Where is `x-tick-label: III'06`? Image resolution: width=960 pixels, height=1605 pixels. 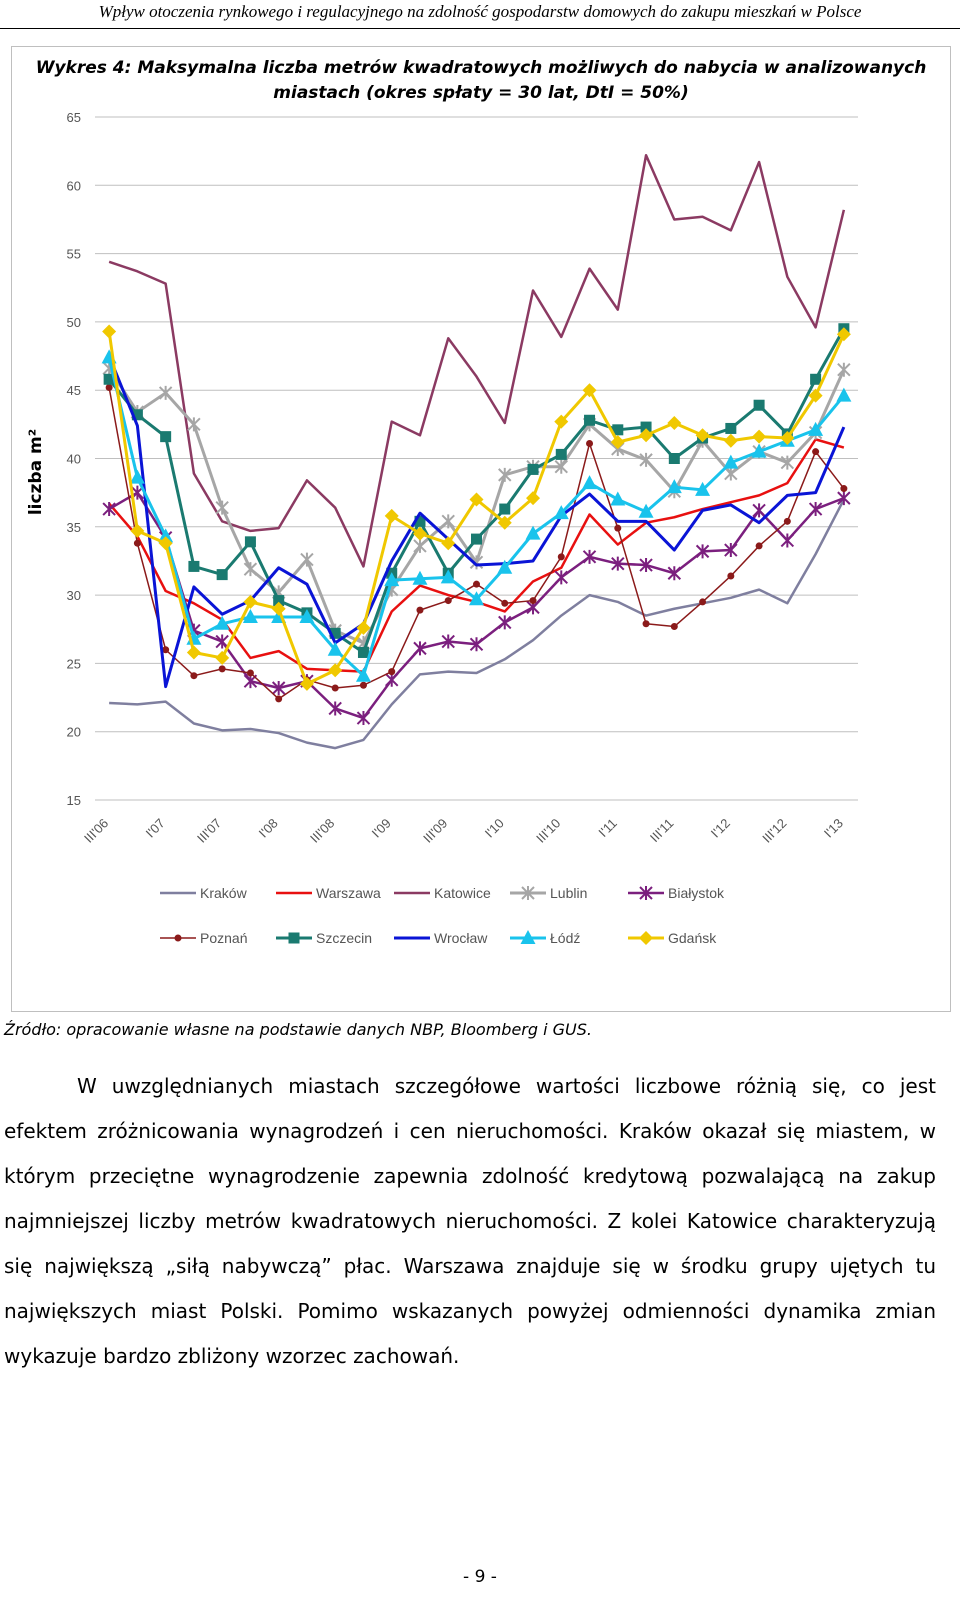 x-tick-label: III'06 is located at coordinates (96, 831).